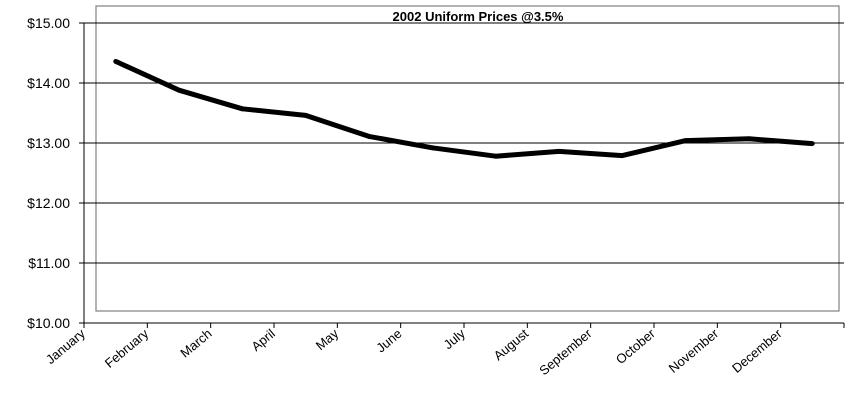 The image size is (855, 409). What do you see at coordinates (65, 346) in the screenshot?
I see `x-tick-label: January` at bounding box center [65, 346].